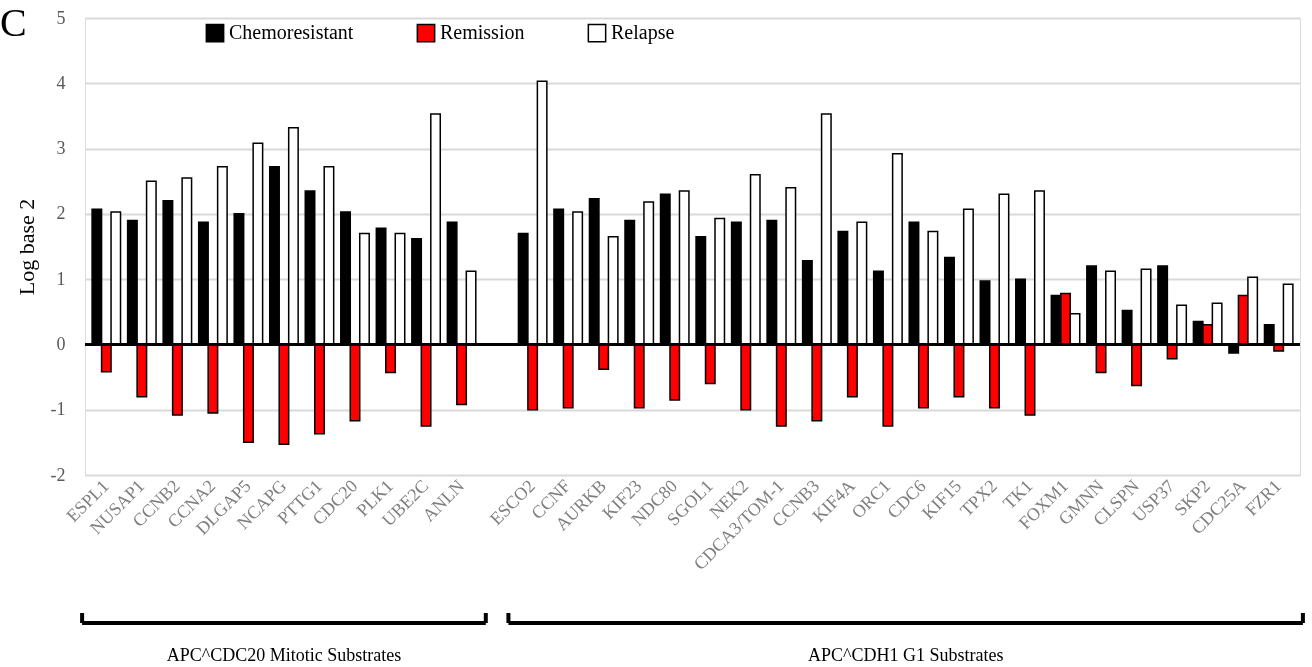 The height and width of the screenshot is (667, 1312). What do you see at coordinates (291, 32) in the screenshot?
I see `legend-label: Chemoresistant` at bounding box center [291, 32].